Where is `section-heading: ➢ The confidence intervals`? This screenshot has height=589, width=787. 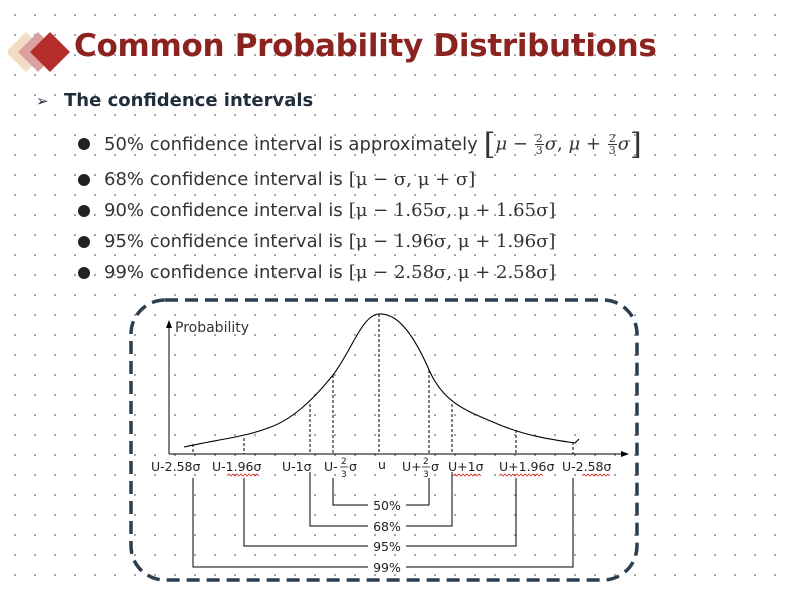
section-heading: ➢ The confidence intervals is located at coordinates (174, 100).